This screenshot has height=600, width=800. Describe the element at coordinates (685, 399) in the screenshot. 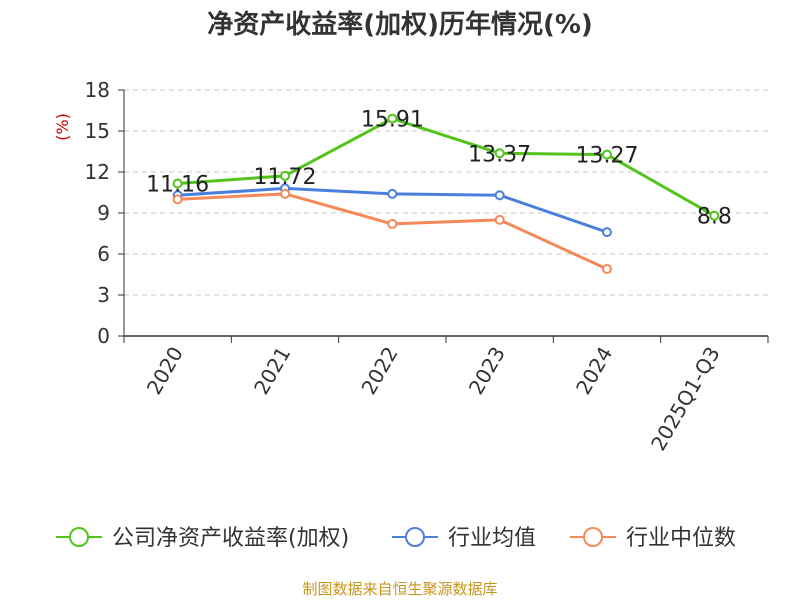

I see `x-tick-label: 2025Q1-Q3` at that location.